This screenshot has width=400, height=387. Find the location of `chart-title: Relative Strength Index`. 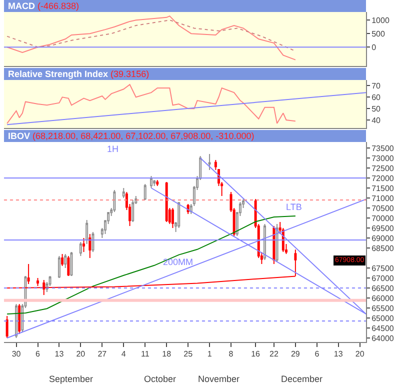

chart-title: Relative Strength Index is located at coordinates (58, 74).